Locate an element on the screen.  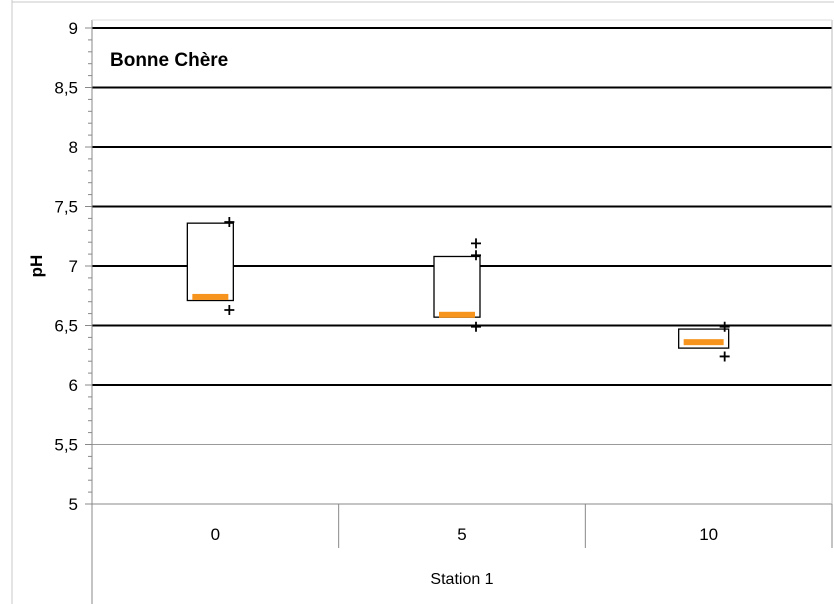
y-tick-label-5: 7,5 is located at coordinates (66, 207).